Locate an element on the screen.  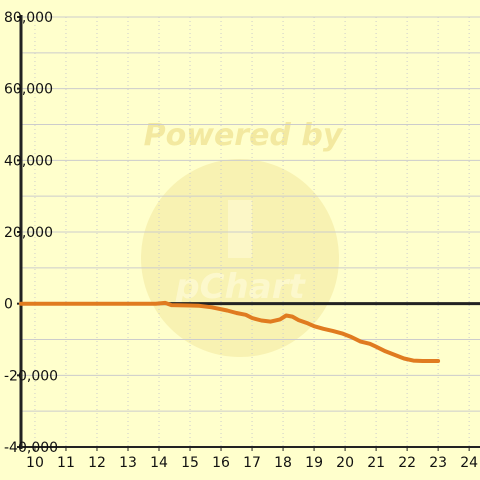
y-tick-label: -40,000 is located at coordinates (31, 448).